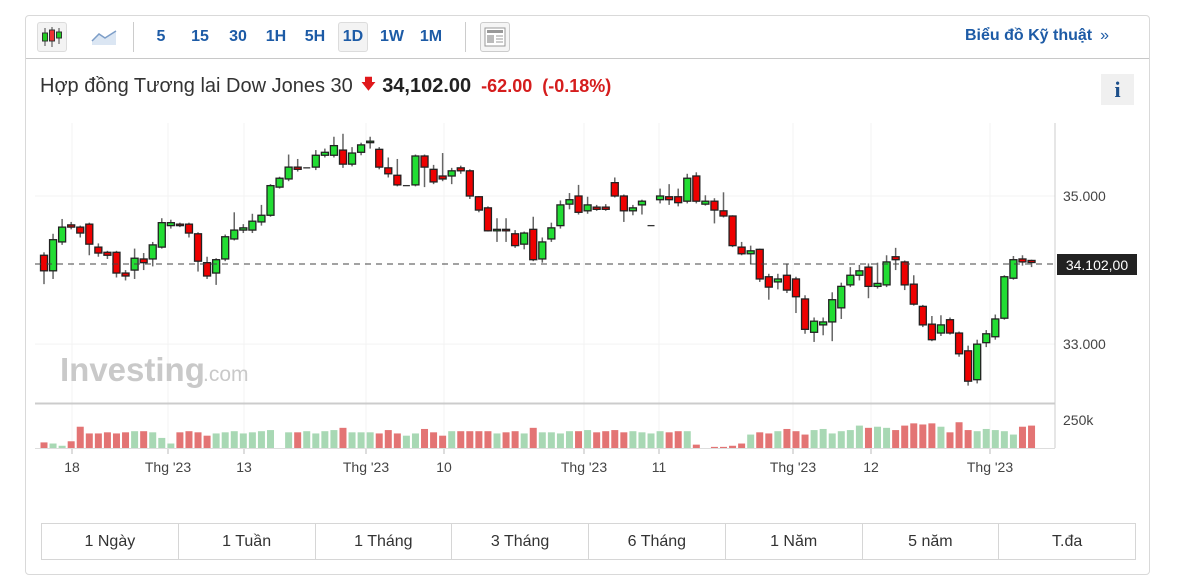 This screenshot has height=587, width=1183. Describe the element at coordinates (384, 541) in the screenshot. I see `range-1-month: 1 Tháng` at that location.